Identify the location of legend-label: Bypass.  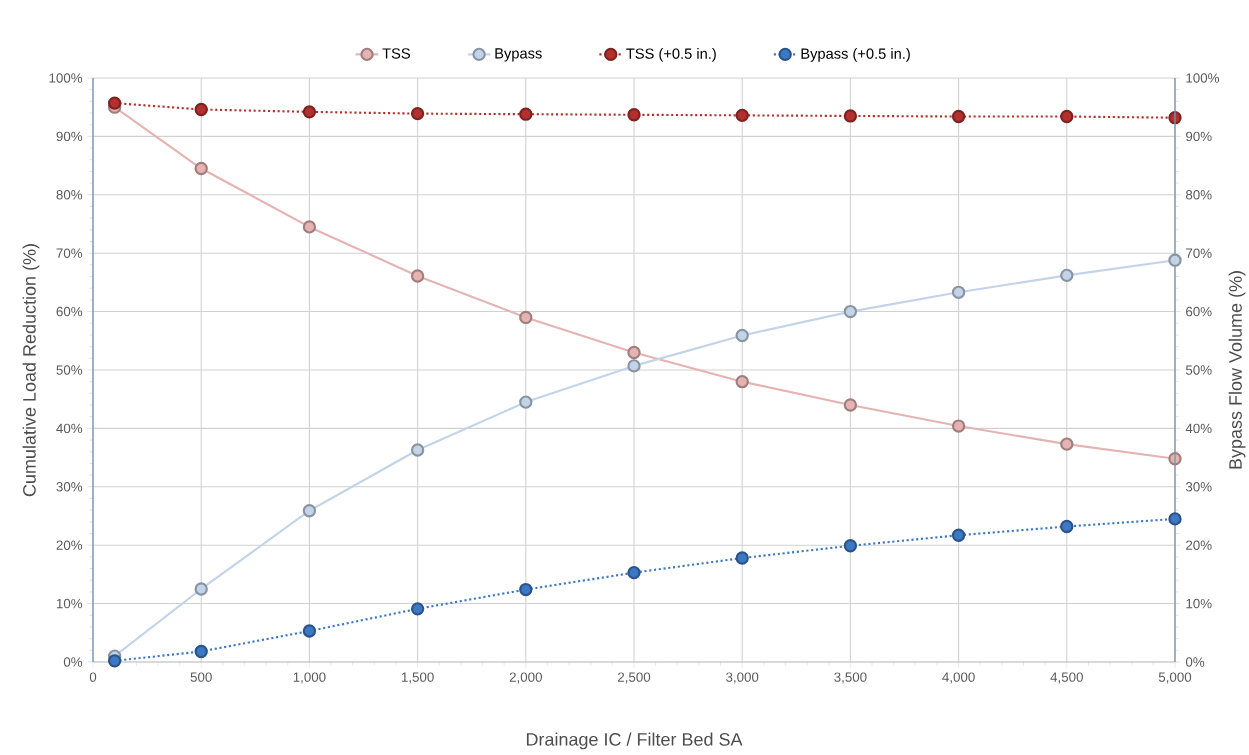
(518, 55).